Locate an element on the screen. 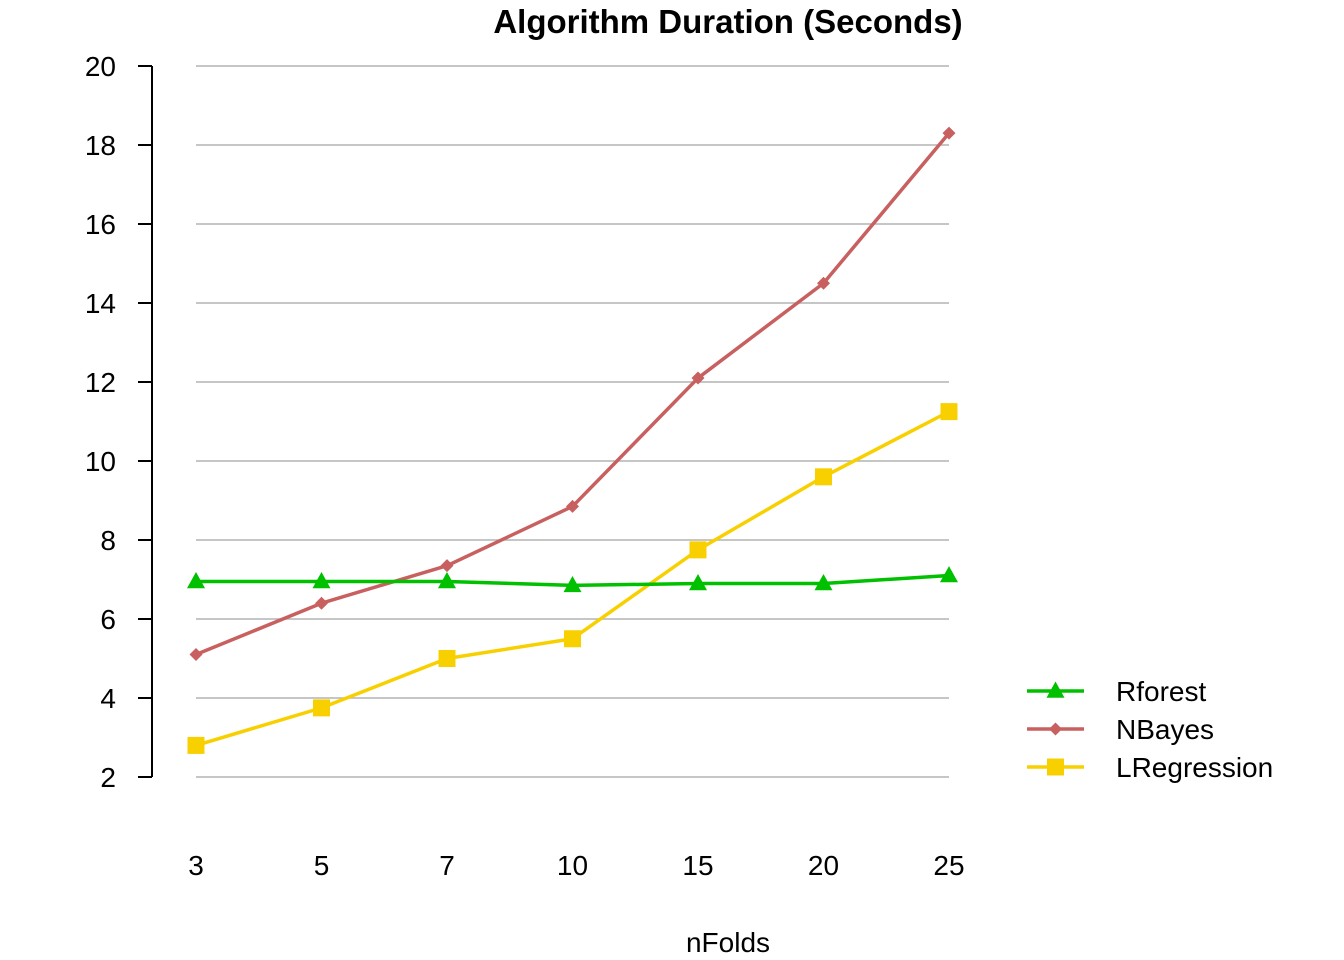 The width and height of the screenshot is (1344, 960). x-tick-label: 3 is located at coordinates (196, 865).